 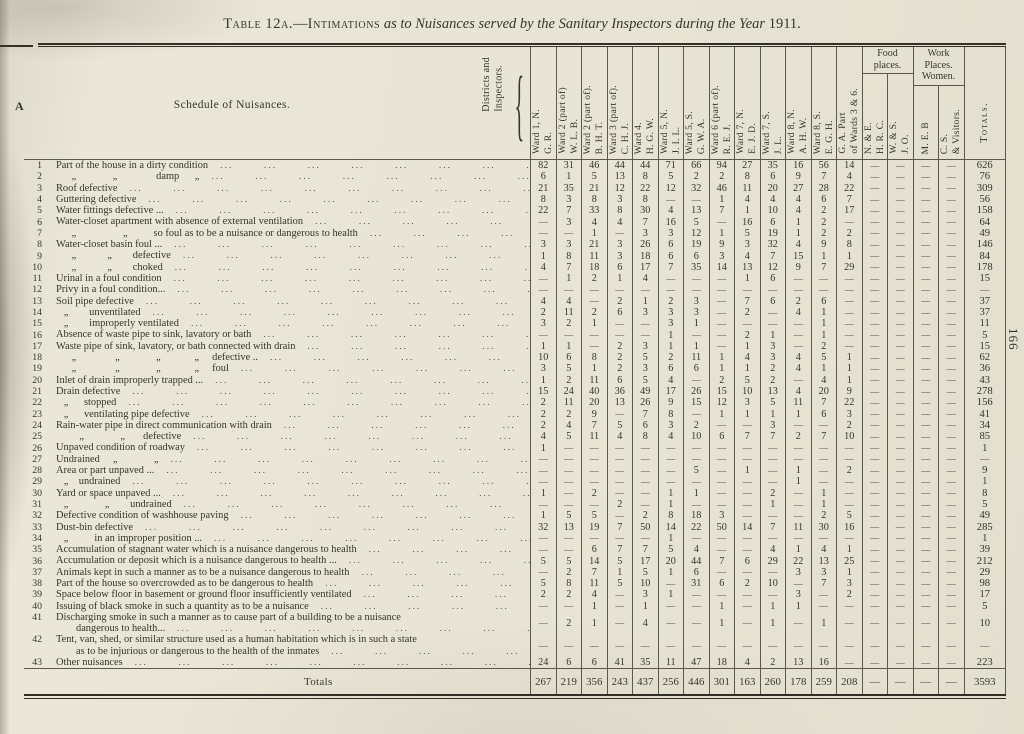 I want to click on value-cell: 9, so click(x=721, y=245).